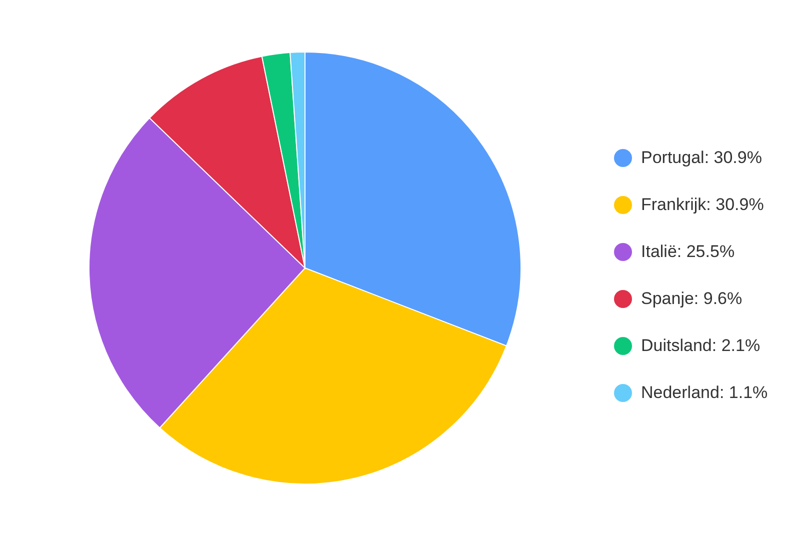  What do you see at coordinates (688, 252) in the screenshot?
I see `legend-label: Italië: 25.5%` at bounding box center [688, 252].